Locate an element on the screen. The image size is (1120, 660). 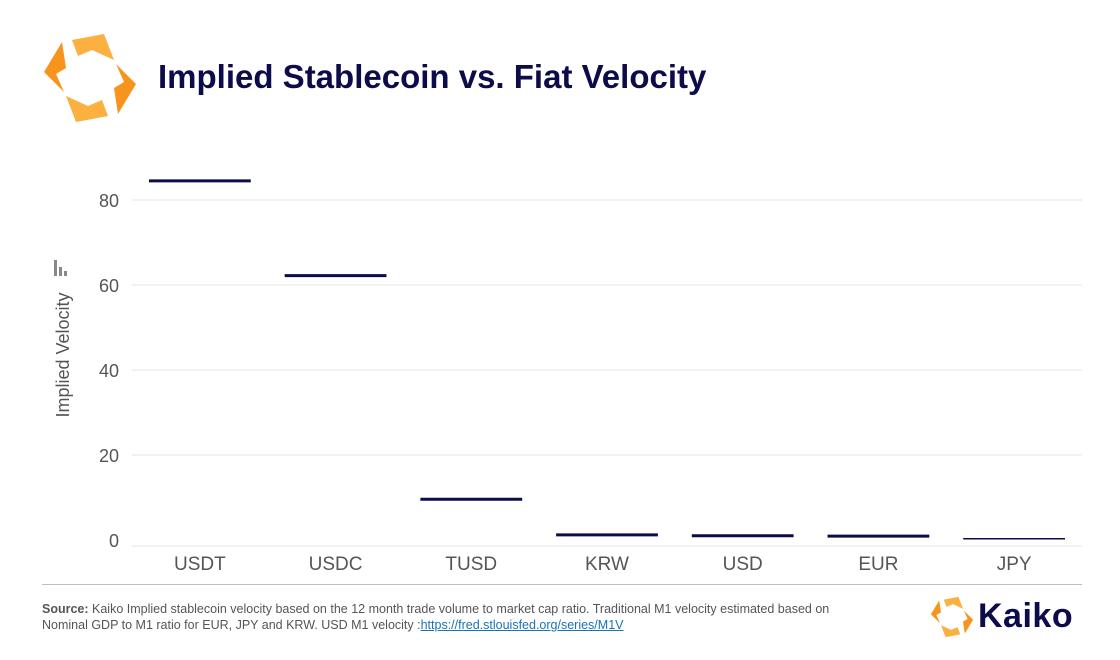
x-tick-label: USD is located at coordinates (743, 564).